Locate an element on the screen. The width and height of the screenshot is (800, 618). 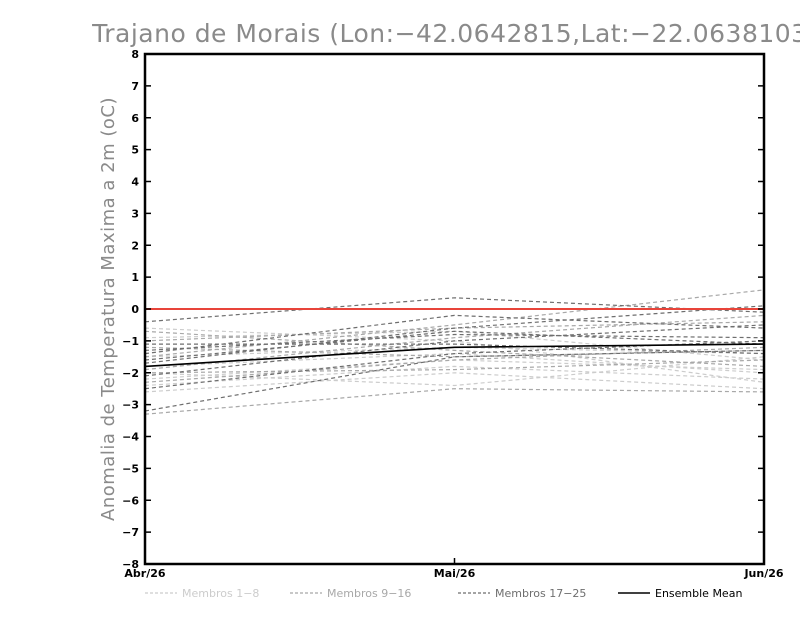
y-tick-label: −5 is located at coordinates (130, 468).